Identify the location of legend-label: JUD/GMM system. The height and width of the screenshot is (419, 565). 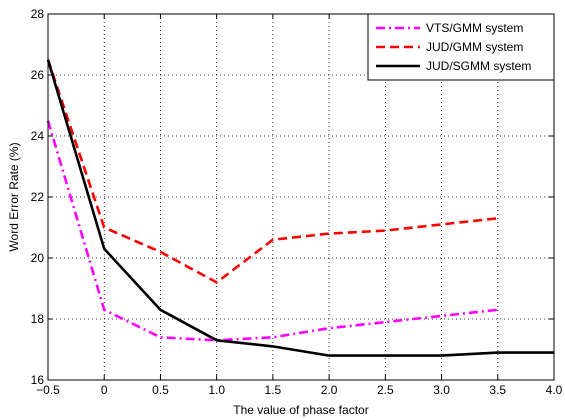
(474, 47).